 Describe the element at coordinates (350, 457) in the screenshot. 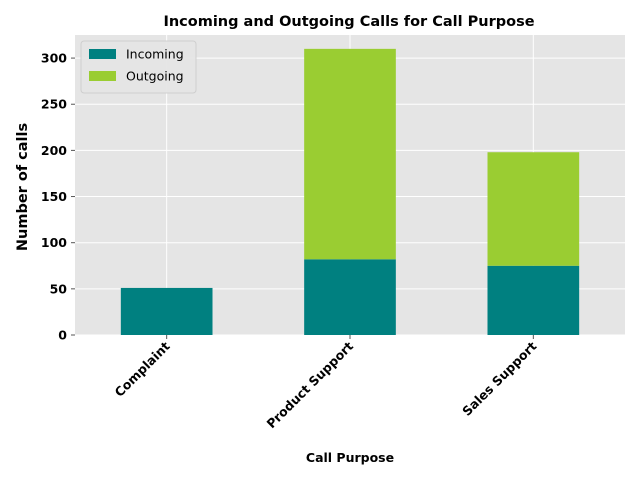

I see `x-axis-label: Call Purpose` at that location.